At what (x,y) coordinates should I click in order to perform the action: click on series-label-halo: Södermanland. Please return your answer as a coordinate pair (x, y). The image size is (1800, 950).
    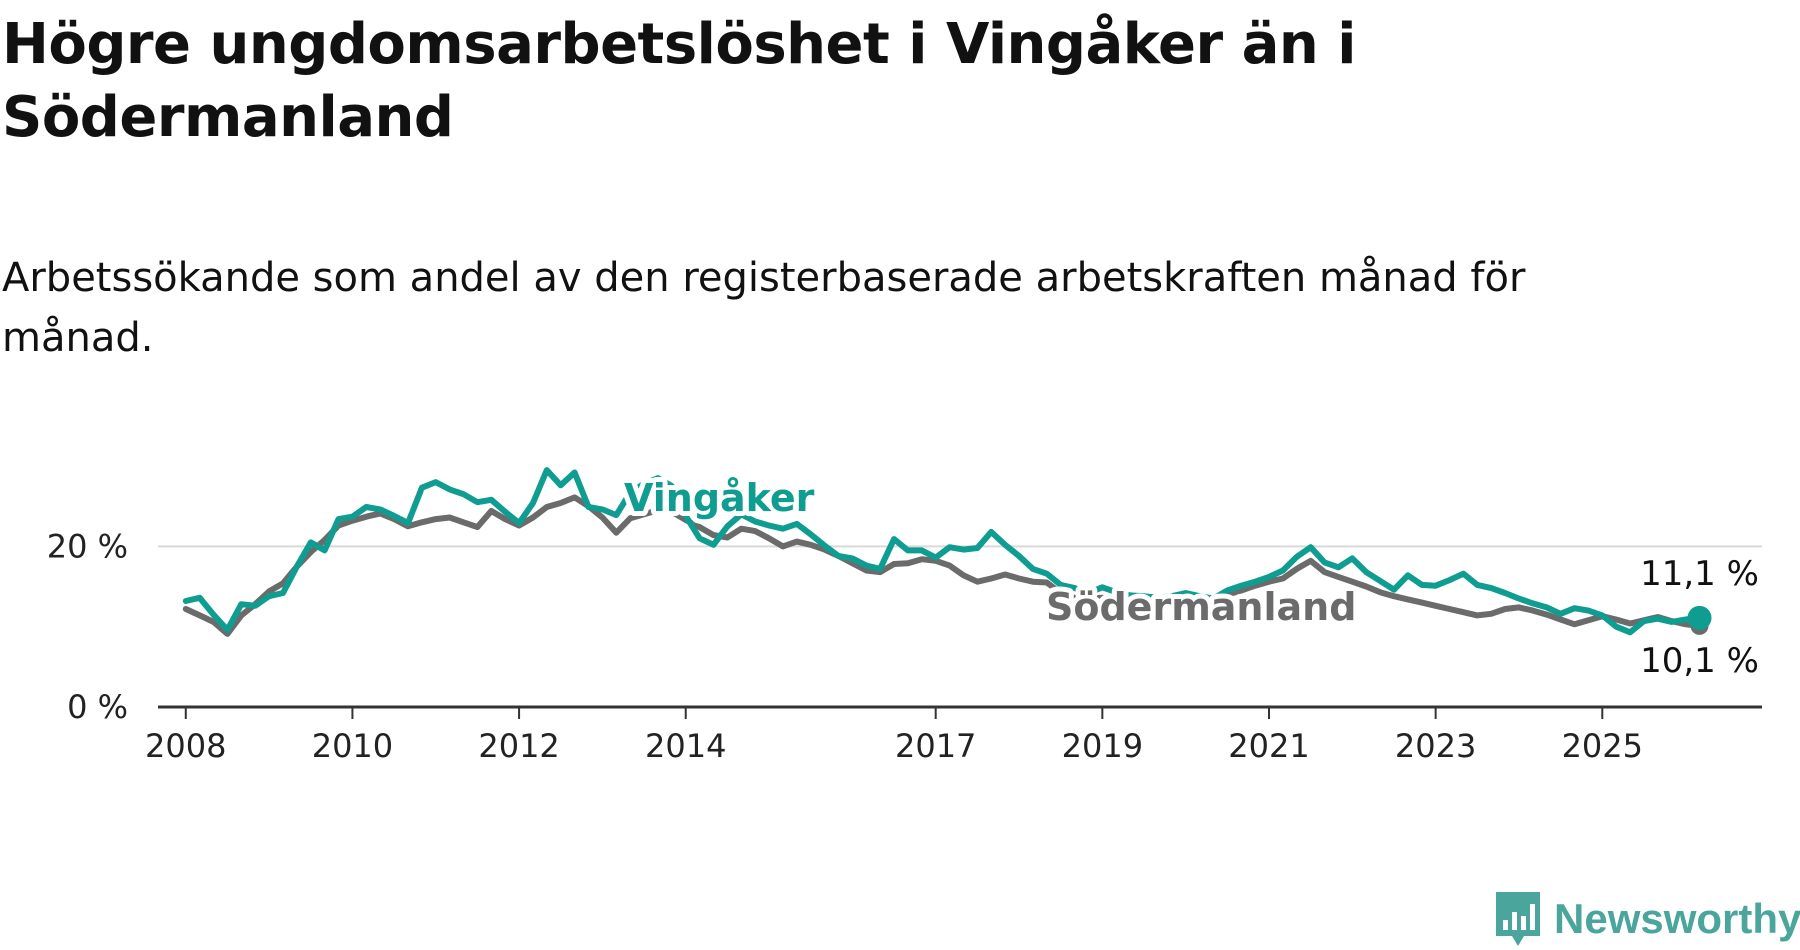
    Looking at the image, I should click on (1201, 607).